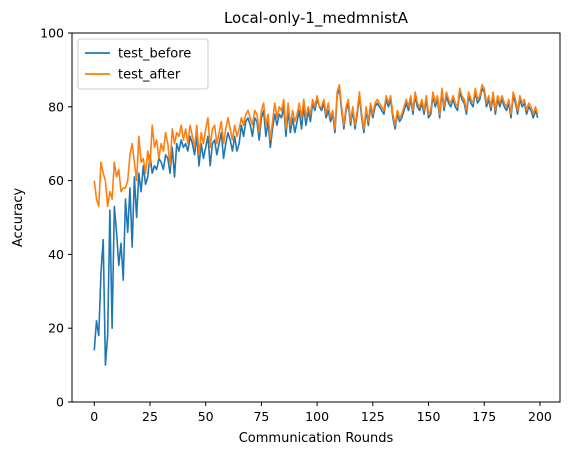  I want to click on y-tick-label: 0, so click(60, 402).